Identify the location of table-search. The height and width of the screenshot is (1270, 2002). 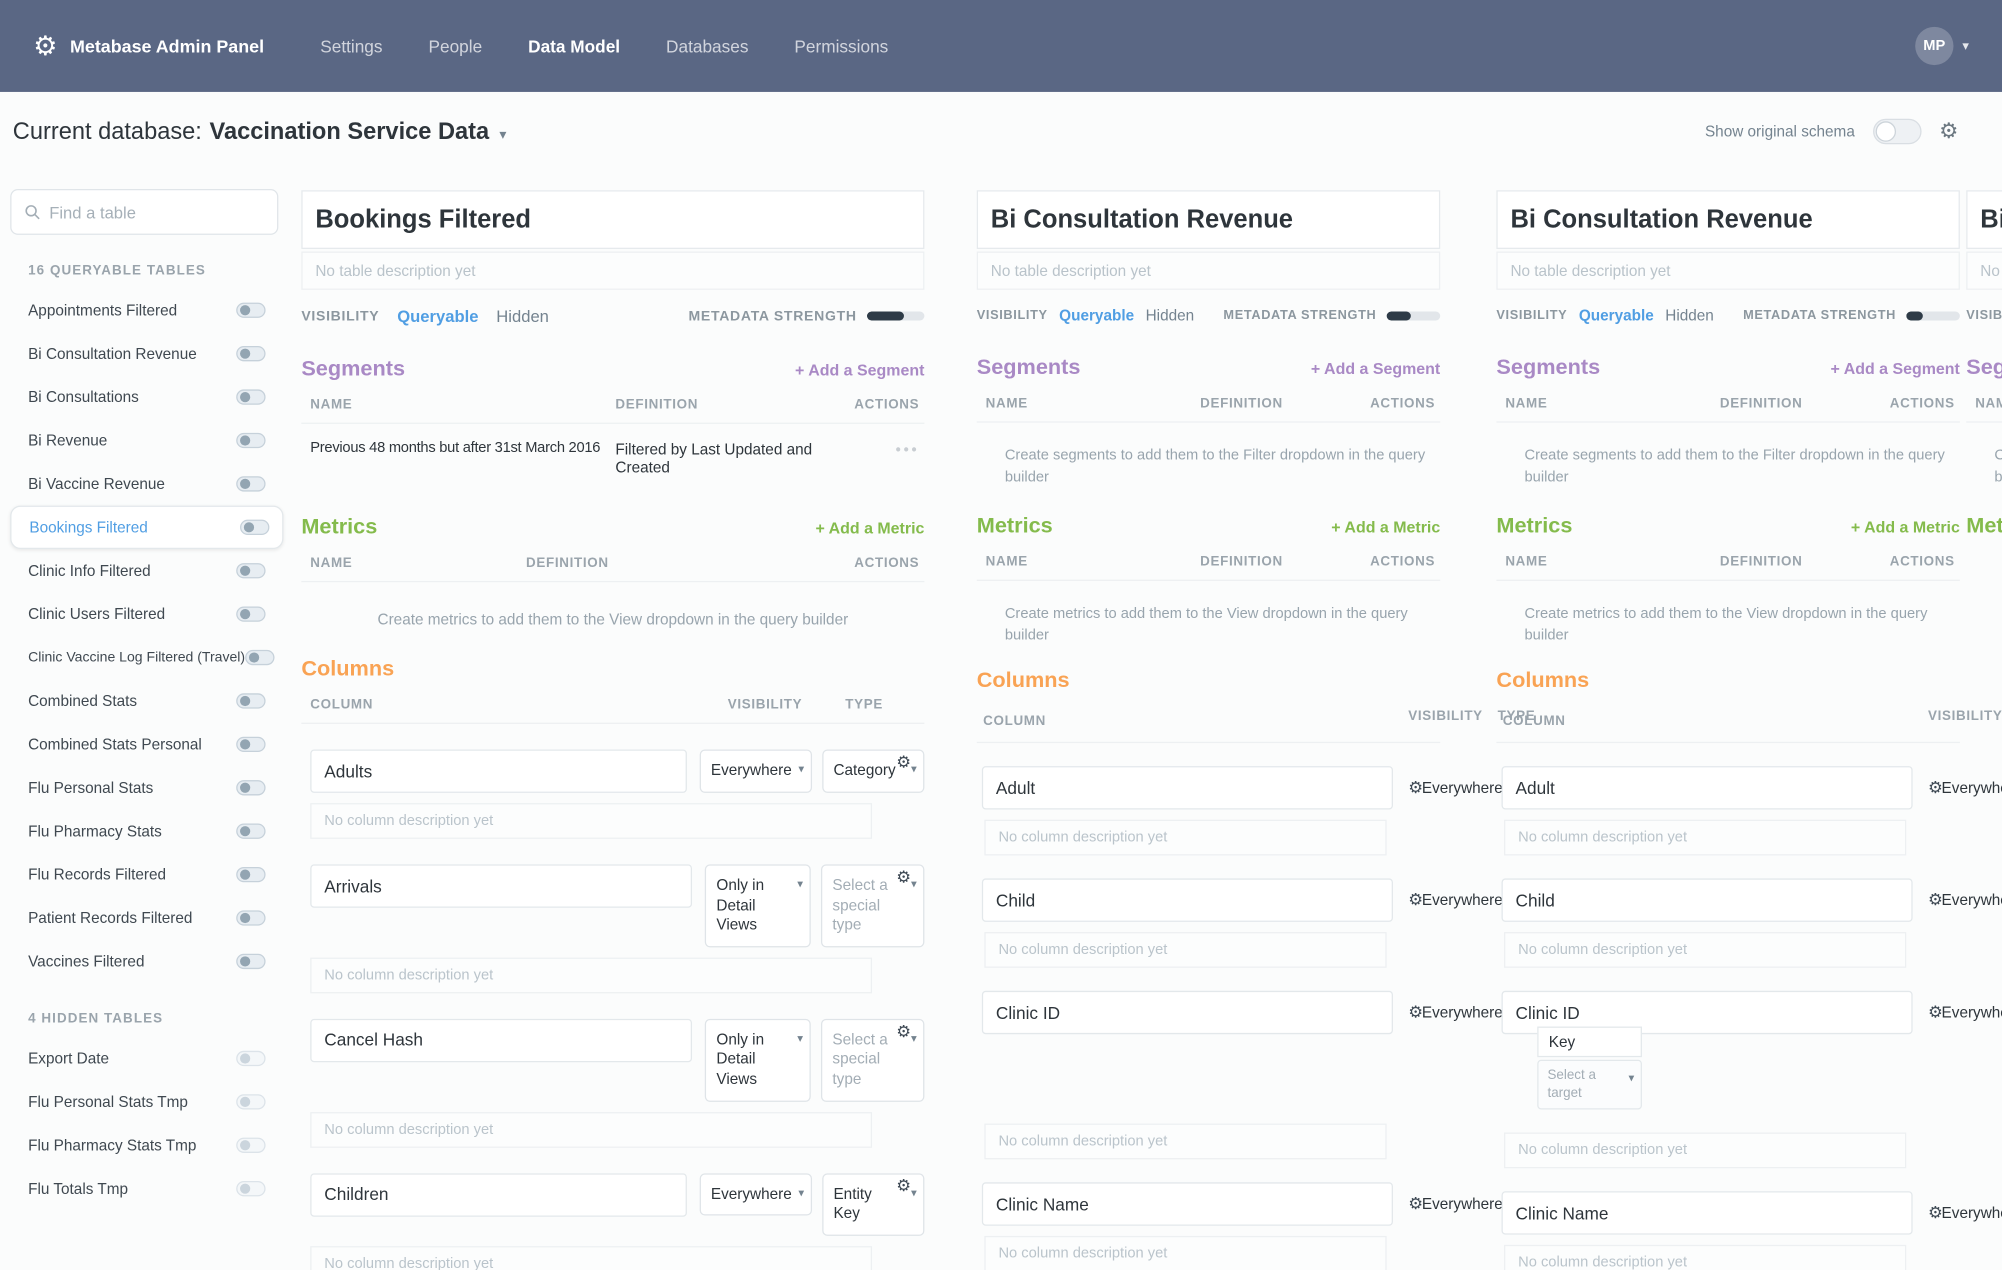
(144, 211).